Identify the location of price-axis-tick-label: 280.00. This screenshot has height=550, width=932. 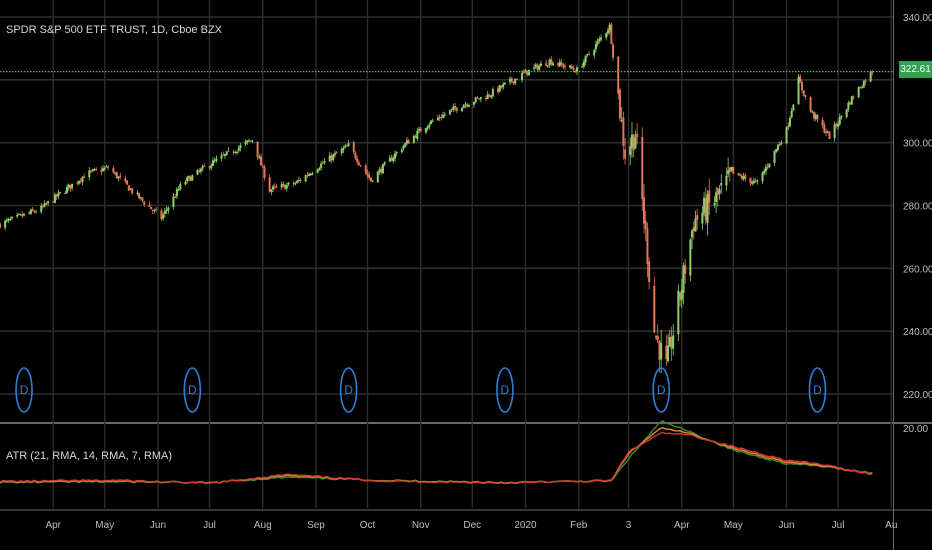
(917, 207).